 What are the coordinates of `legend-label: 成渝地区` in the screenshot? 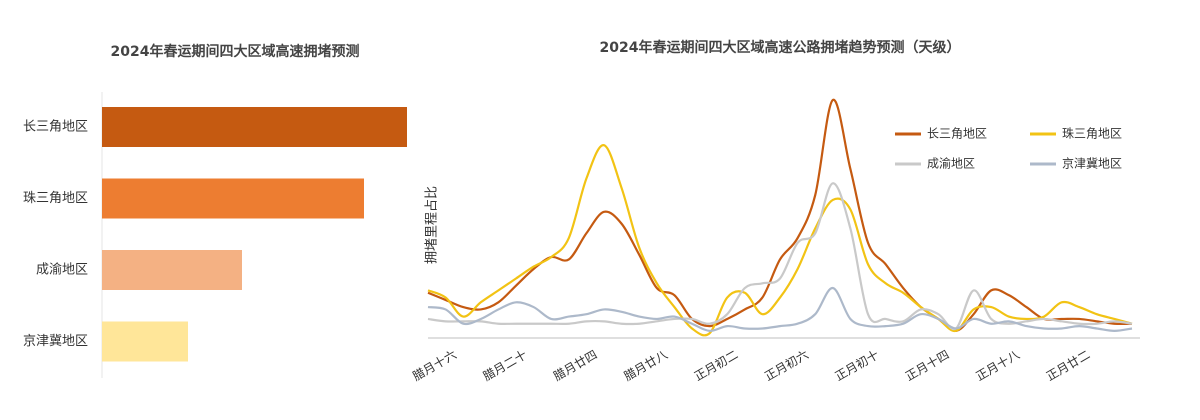 It's located at (951, 163).